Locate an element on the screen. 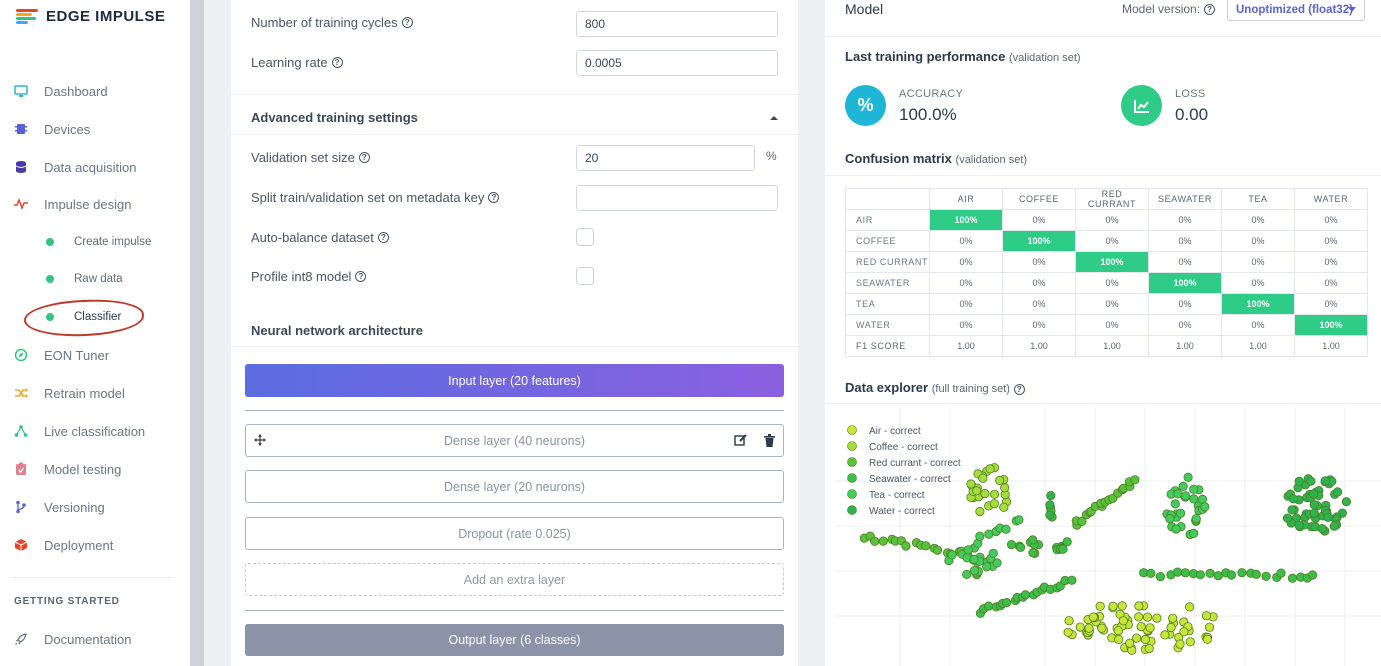 This screenshot has width=1381, height=666. rocket-icon is located at coordinates (21, 639).